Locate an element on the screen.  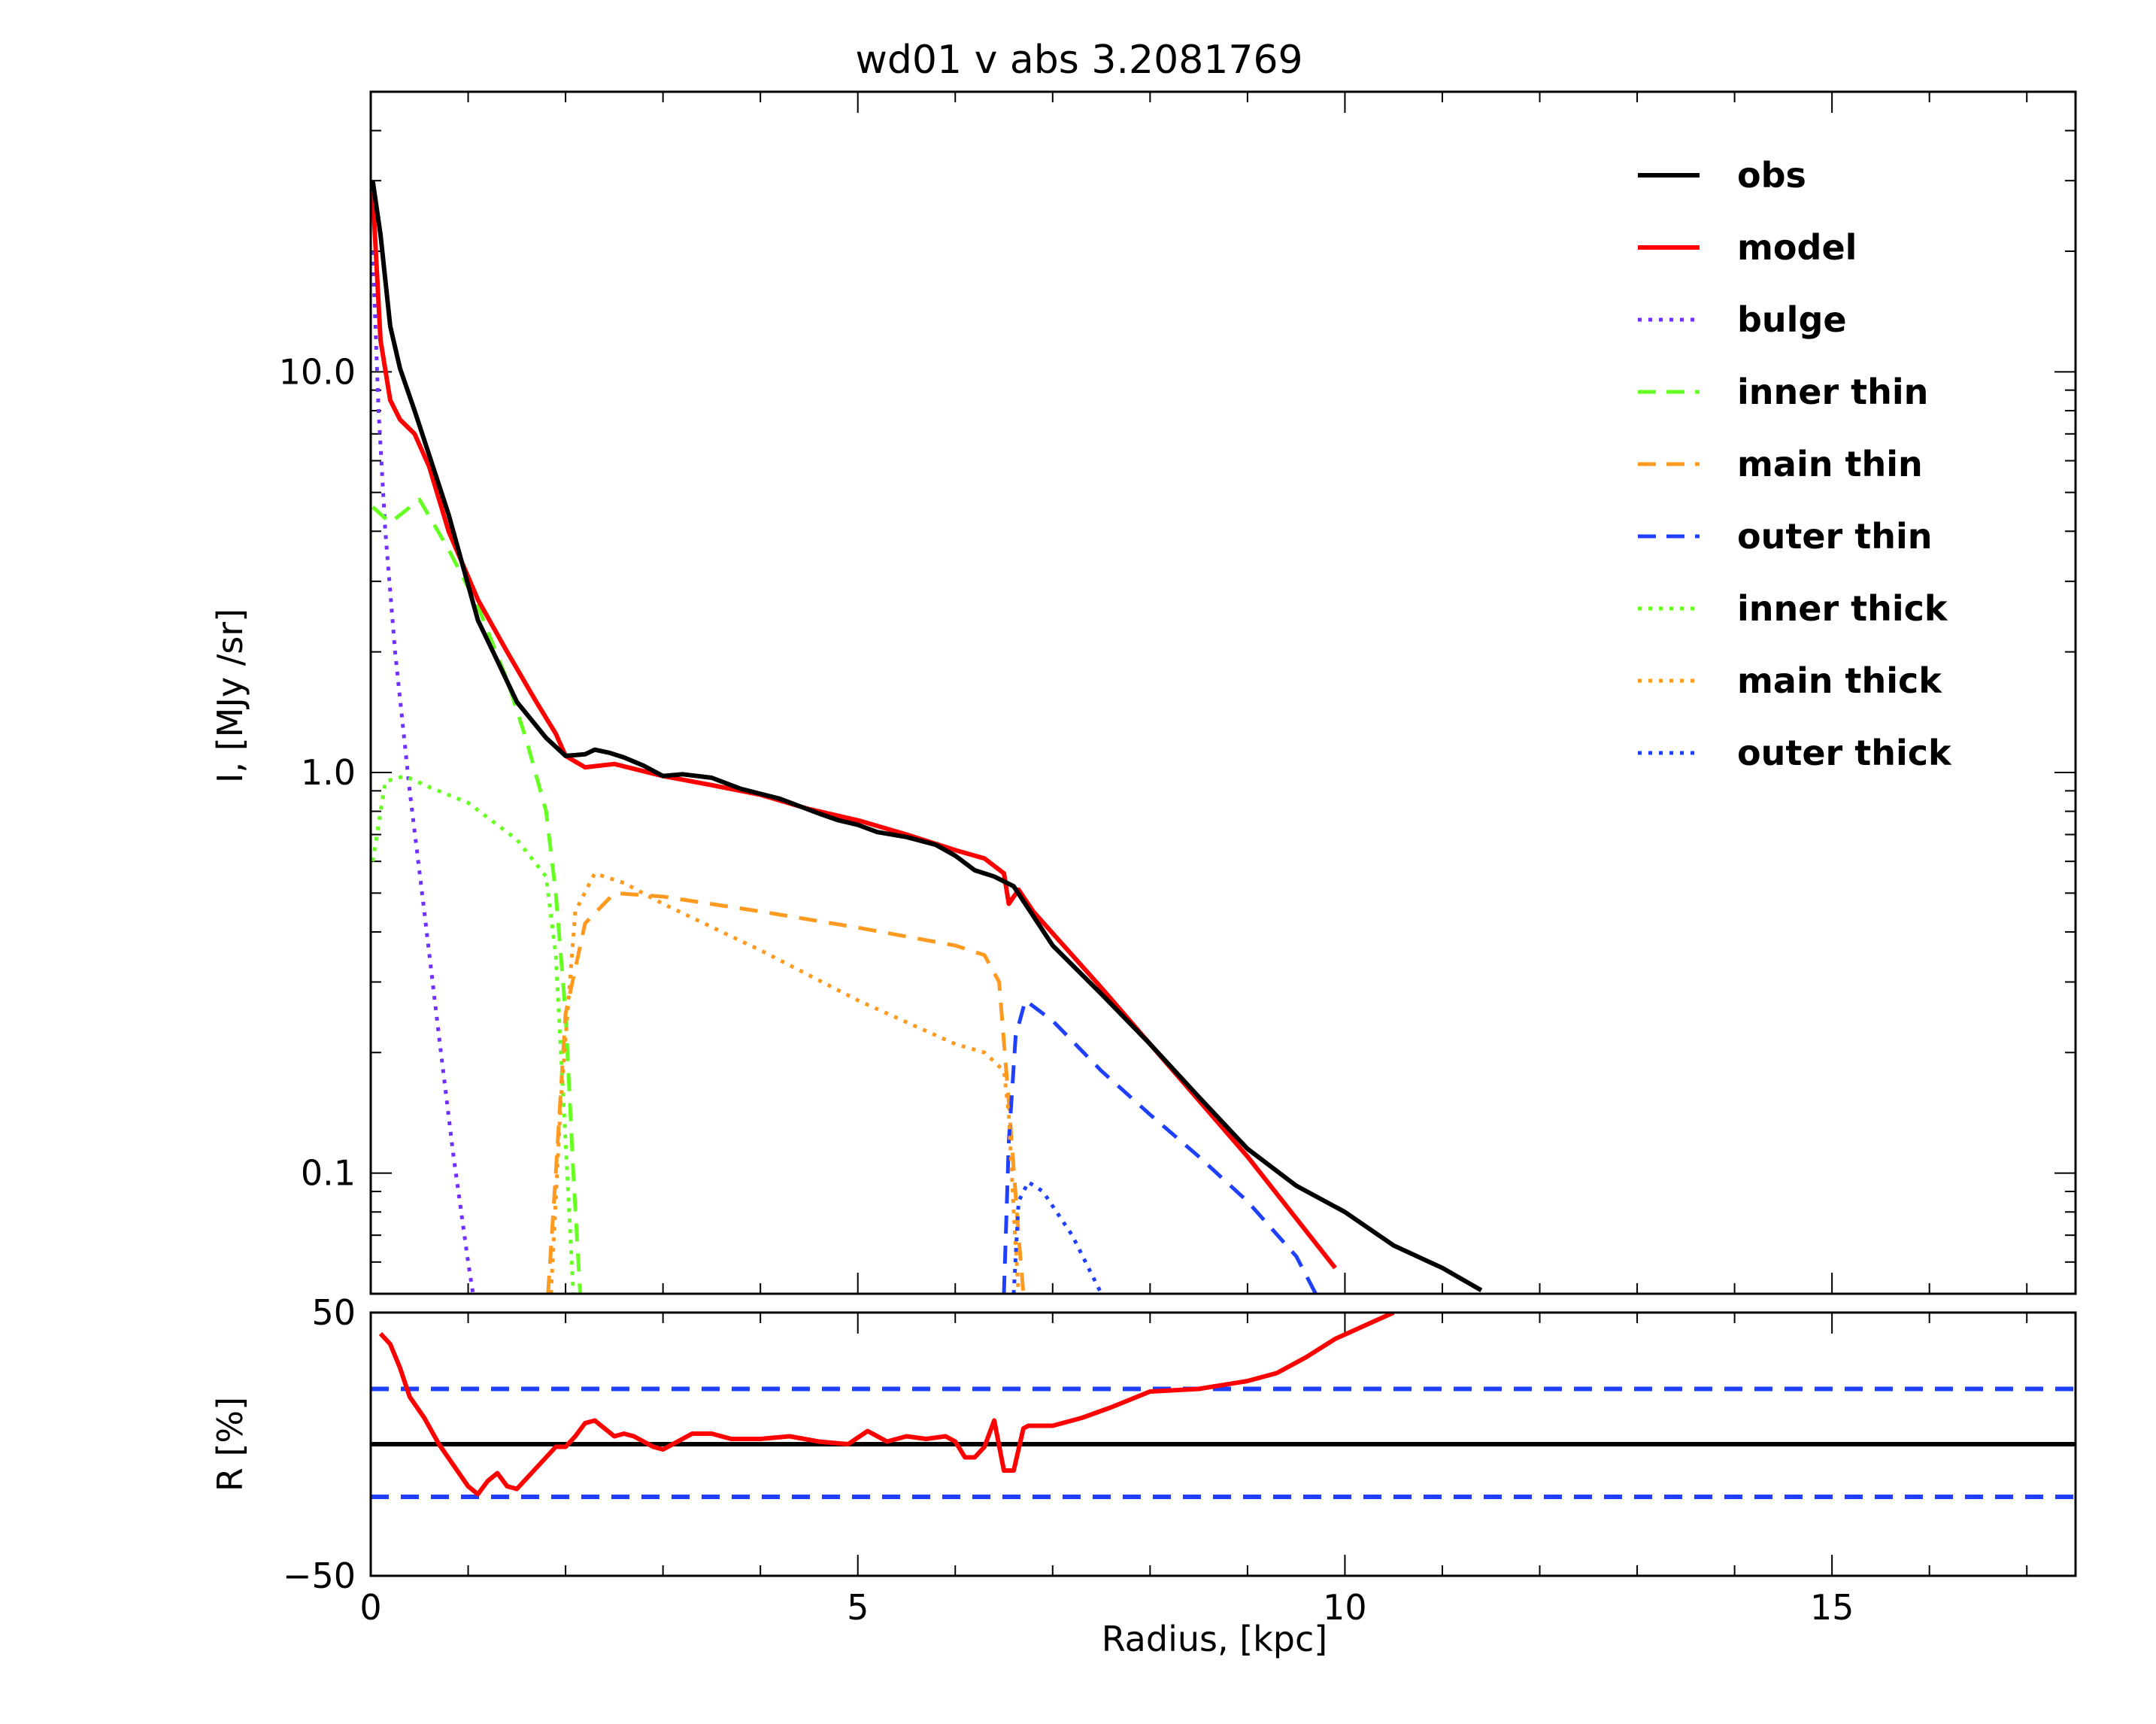
legend-label-bulge: bulge is located at coordinates (1792, 320).